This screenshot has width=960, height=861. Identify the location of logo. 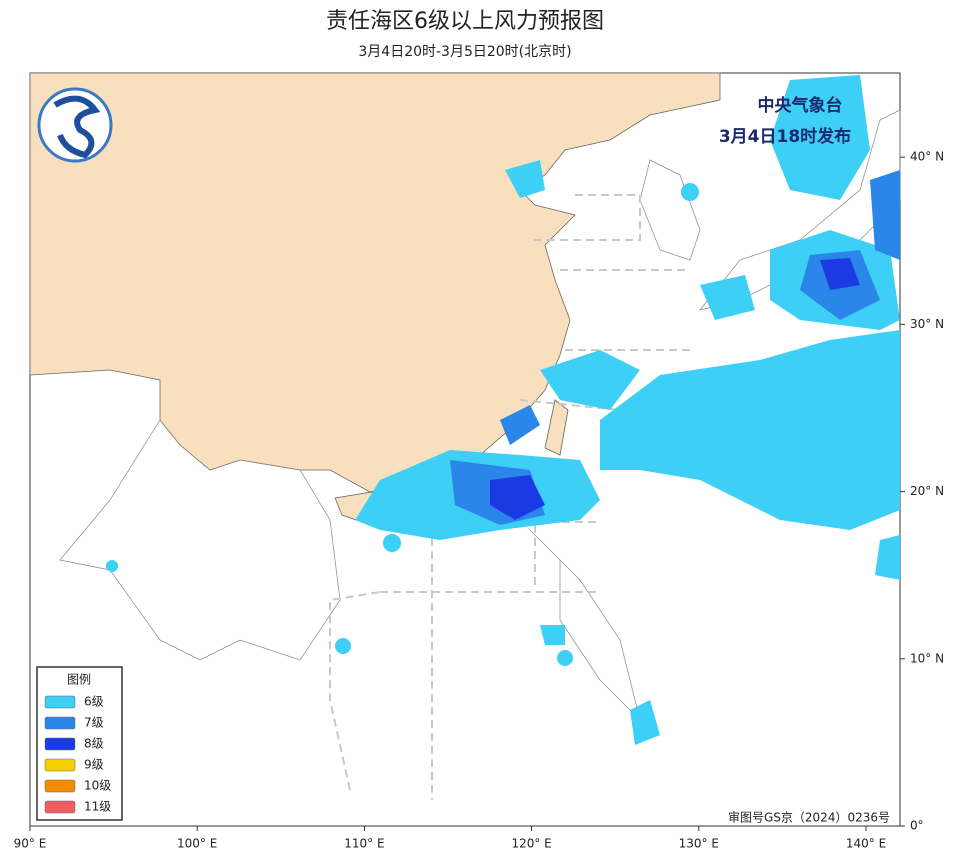
(75, 125).